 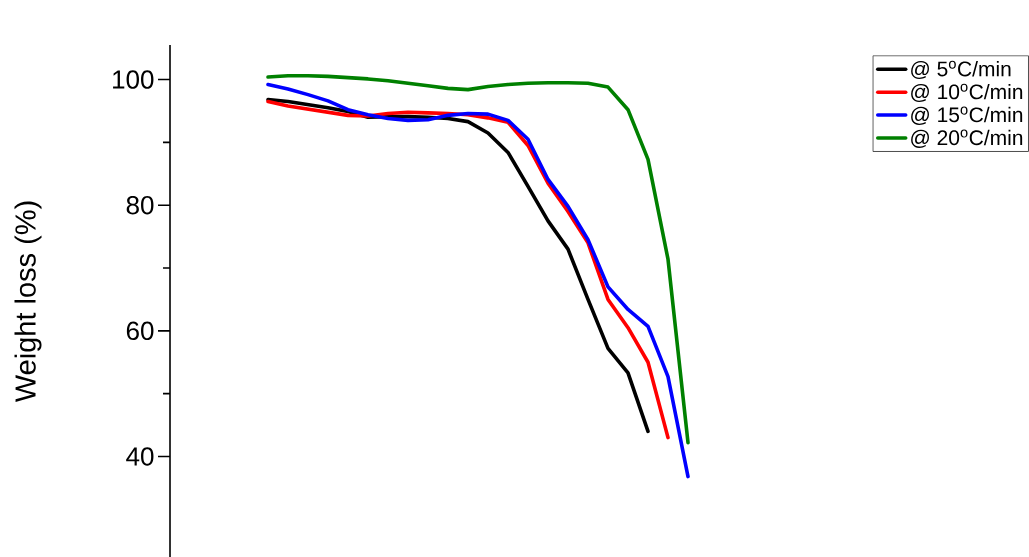 I want to click on legend-label: @ 15$^{o}$C/min, so click(x=967, y=115).